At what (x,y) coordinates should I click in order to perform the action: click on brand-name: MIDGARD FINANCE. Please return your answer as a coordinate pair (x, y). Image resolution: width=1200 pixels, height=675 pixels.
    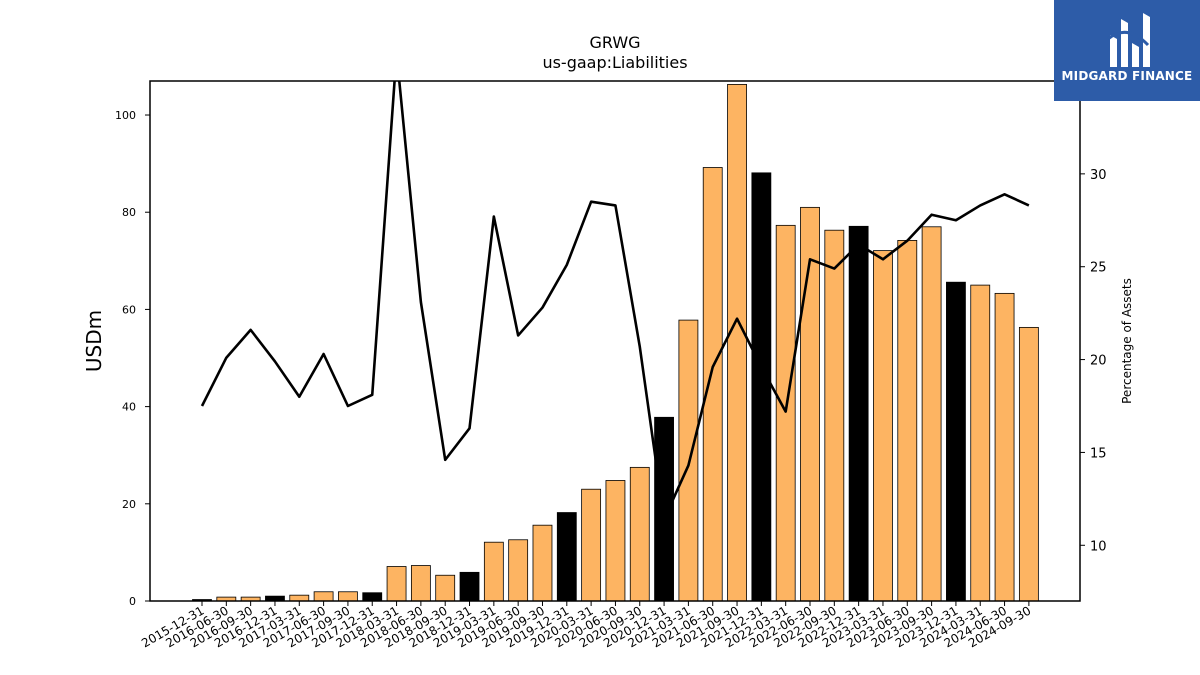
    Looking at the image, I should click on (1127, 76).